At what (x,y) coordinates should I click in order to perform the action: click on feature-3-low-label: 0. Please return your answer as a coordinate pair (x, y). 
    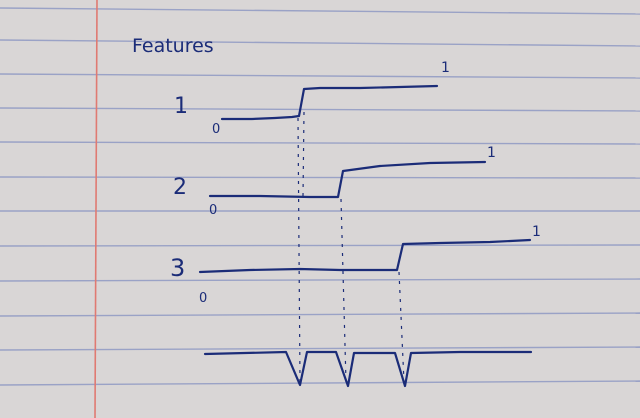
    Looking at the image, I should click on (203, 298).